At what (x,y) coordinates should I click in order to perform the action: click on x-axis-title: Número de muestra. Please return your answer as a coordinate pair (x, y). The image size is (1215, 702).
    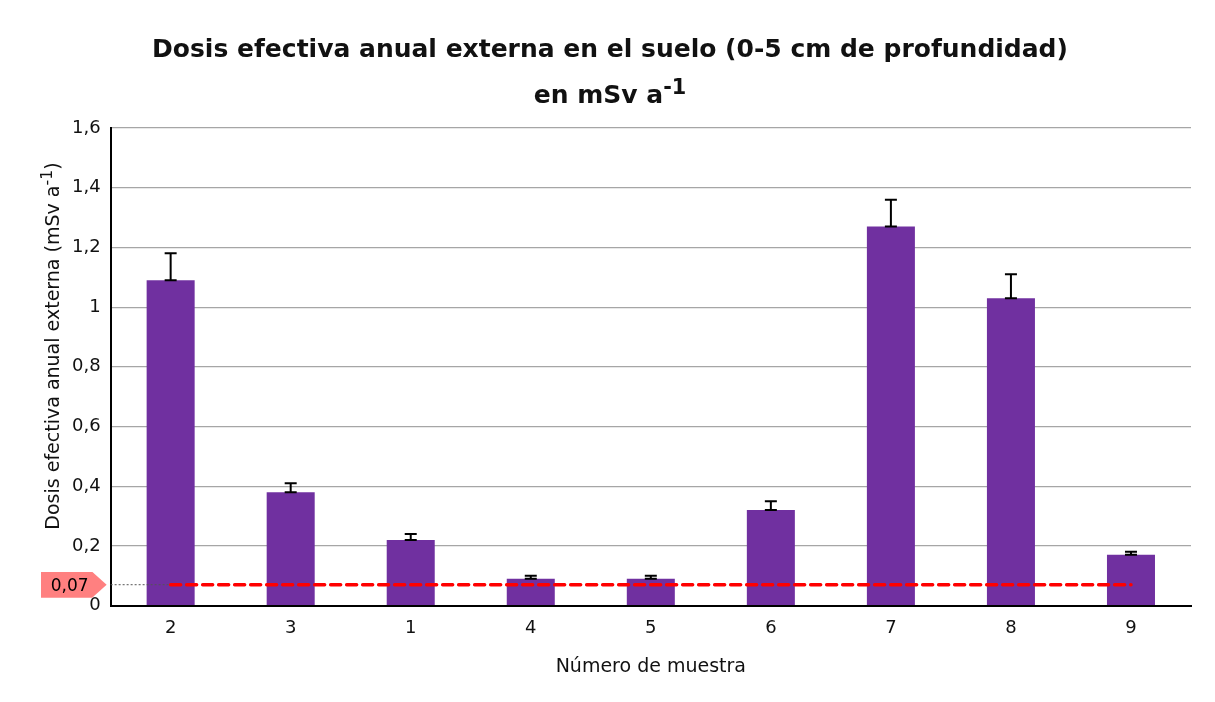
    Looking at the image, I should click on (650, 664).